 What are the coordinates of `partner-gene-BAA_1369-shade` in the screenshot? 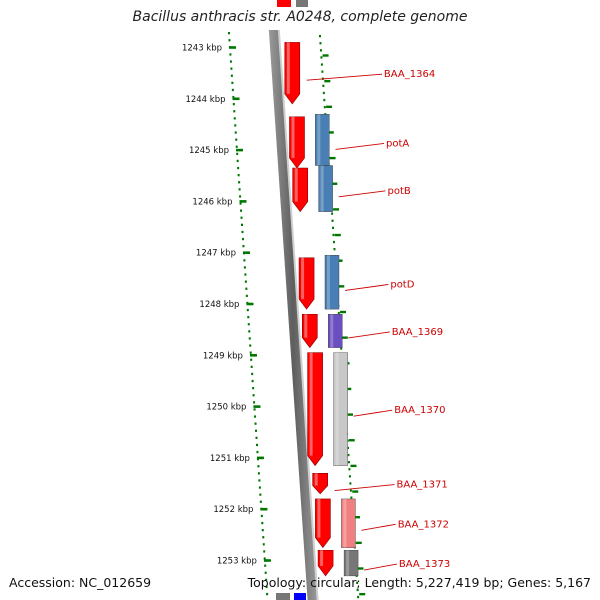 It's located at (332, 331).